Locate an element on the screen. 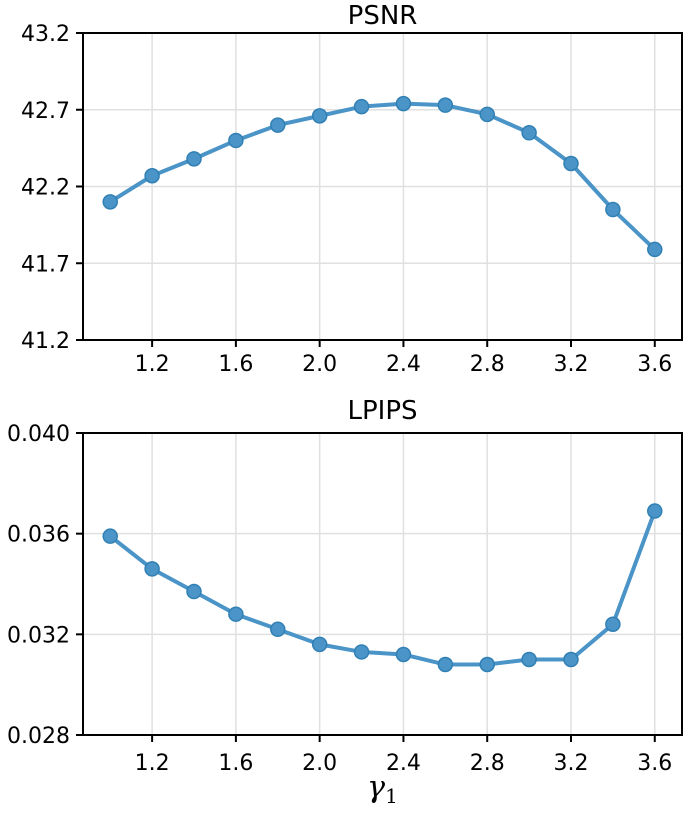 The height and width of the screenshot is (816, 692). gamma-subscript: 1 is located at coordinates (391, 796).